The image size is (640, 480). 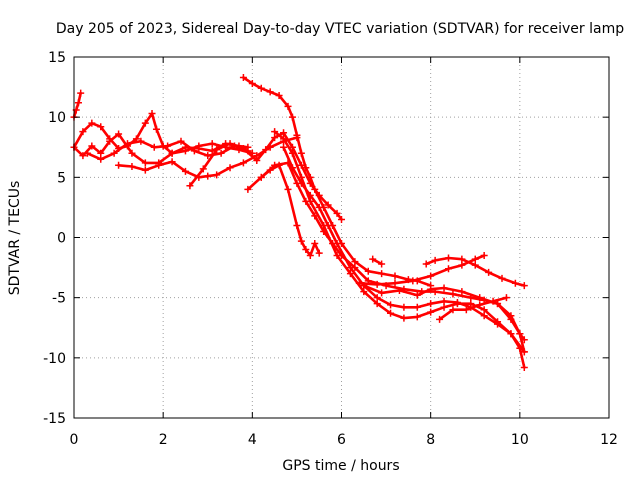 What do you see at coordinates (54, 359) in the screenshot?
I see `y-tick-label: -10` at bounding box center [54, 359].